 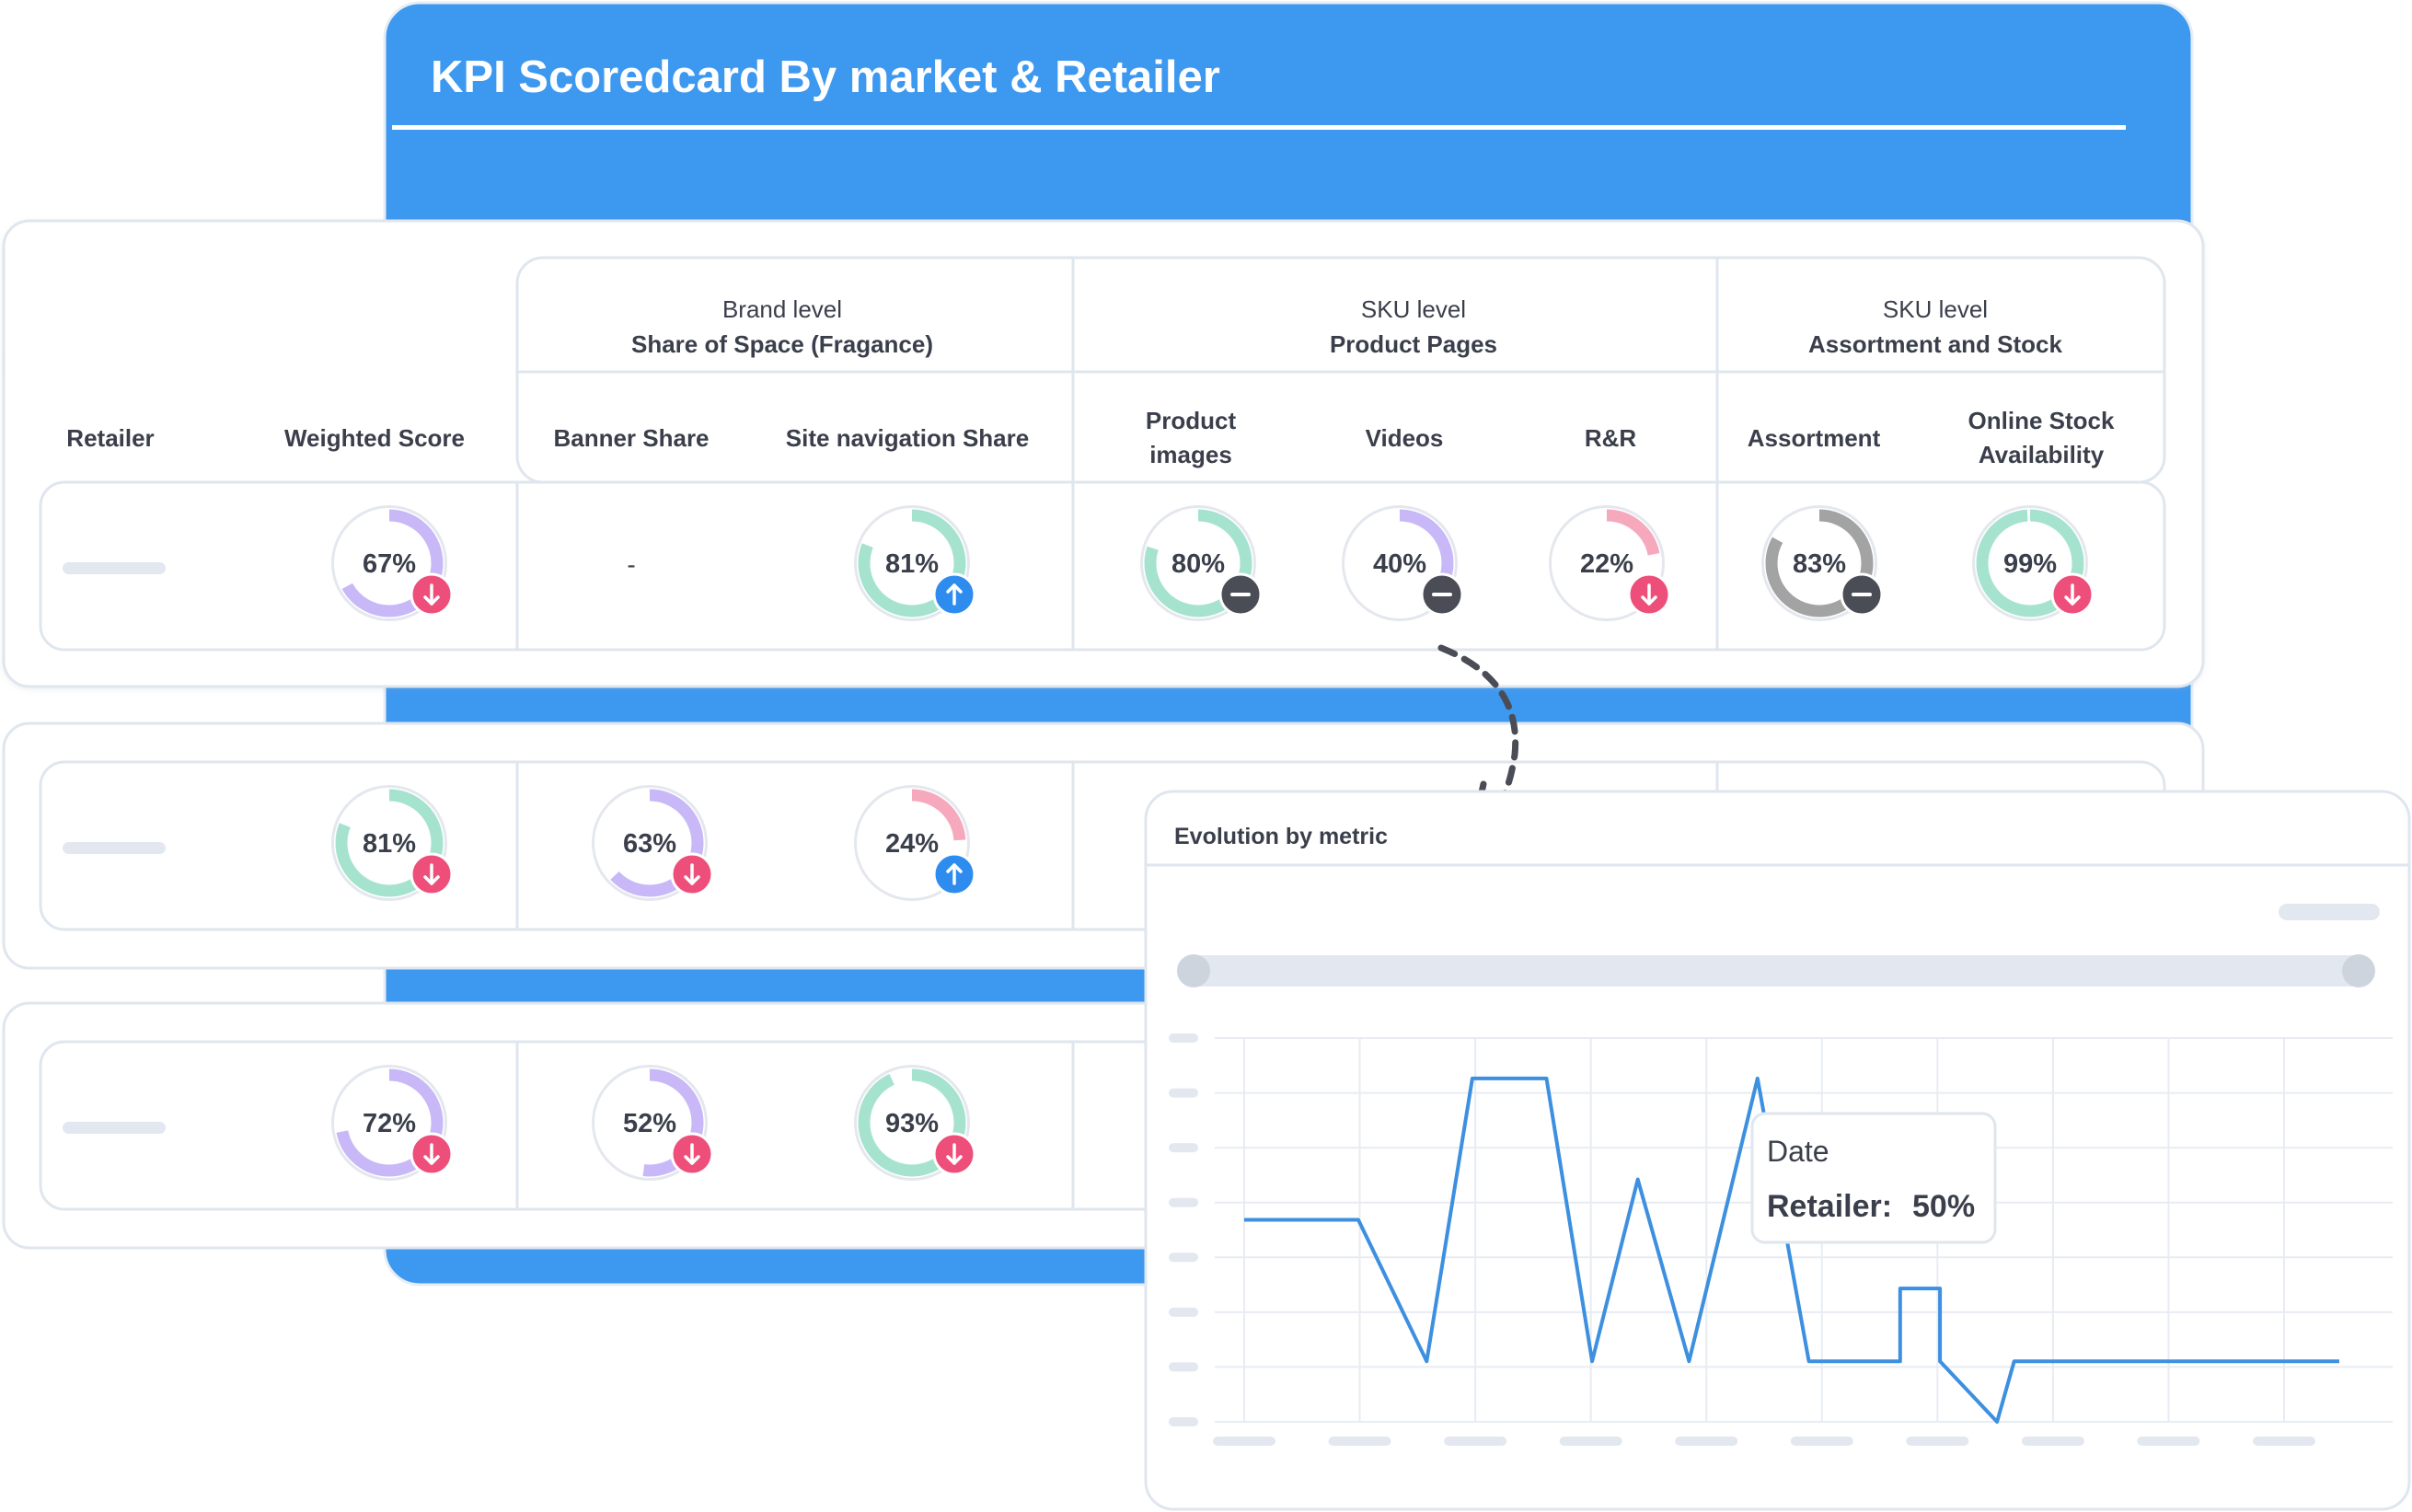 What do you see at coordinates (1943, 1206) in the screenshot?
I see `tooltip-value-label: 50%` at bounding box center [1943, 1206].